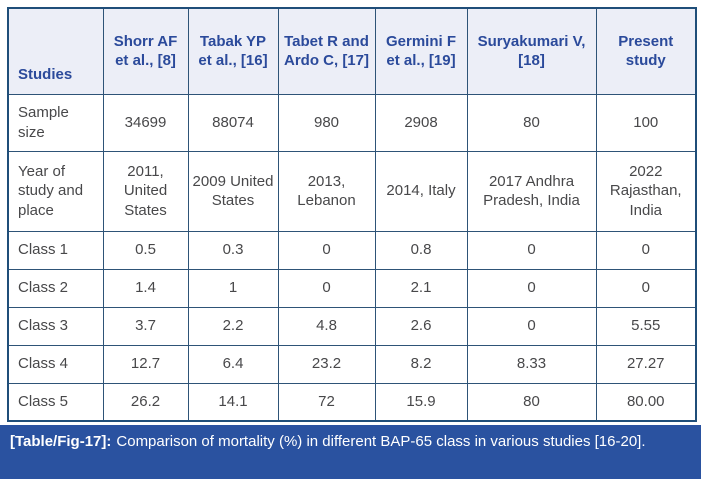 Image resolution: width=701 pixels, height=485 pixels. What do you see at coordinates (55, 326) in the screenshot?
I see `row-label: Class 3` at bounding box center [55, 326].